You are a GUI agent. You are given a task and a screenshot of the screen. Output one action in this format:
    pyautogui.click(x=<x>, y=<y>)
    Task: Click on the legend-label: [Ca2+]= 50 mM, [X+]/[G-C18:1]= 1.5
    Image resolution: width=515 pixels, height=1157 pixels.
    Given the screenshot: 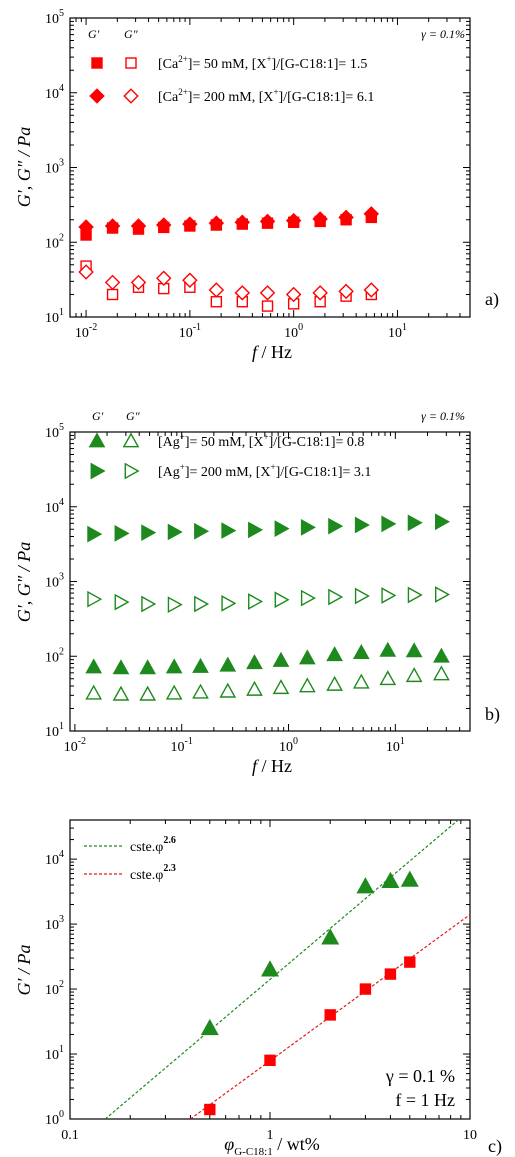 What is the action you would take?
    pyautogui.click(x=262, y=63)
    